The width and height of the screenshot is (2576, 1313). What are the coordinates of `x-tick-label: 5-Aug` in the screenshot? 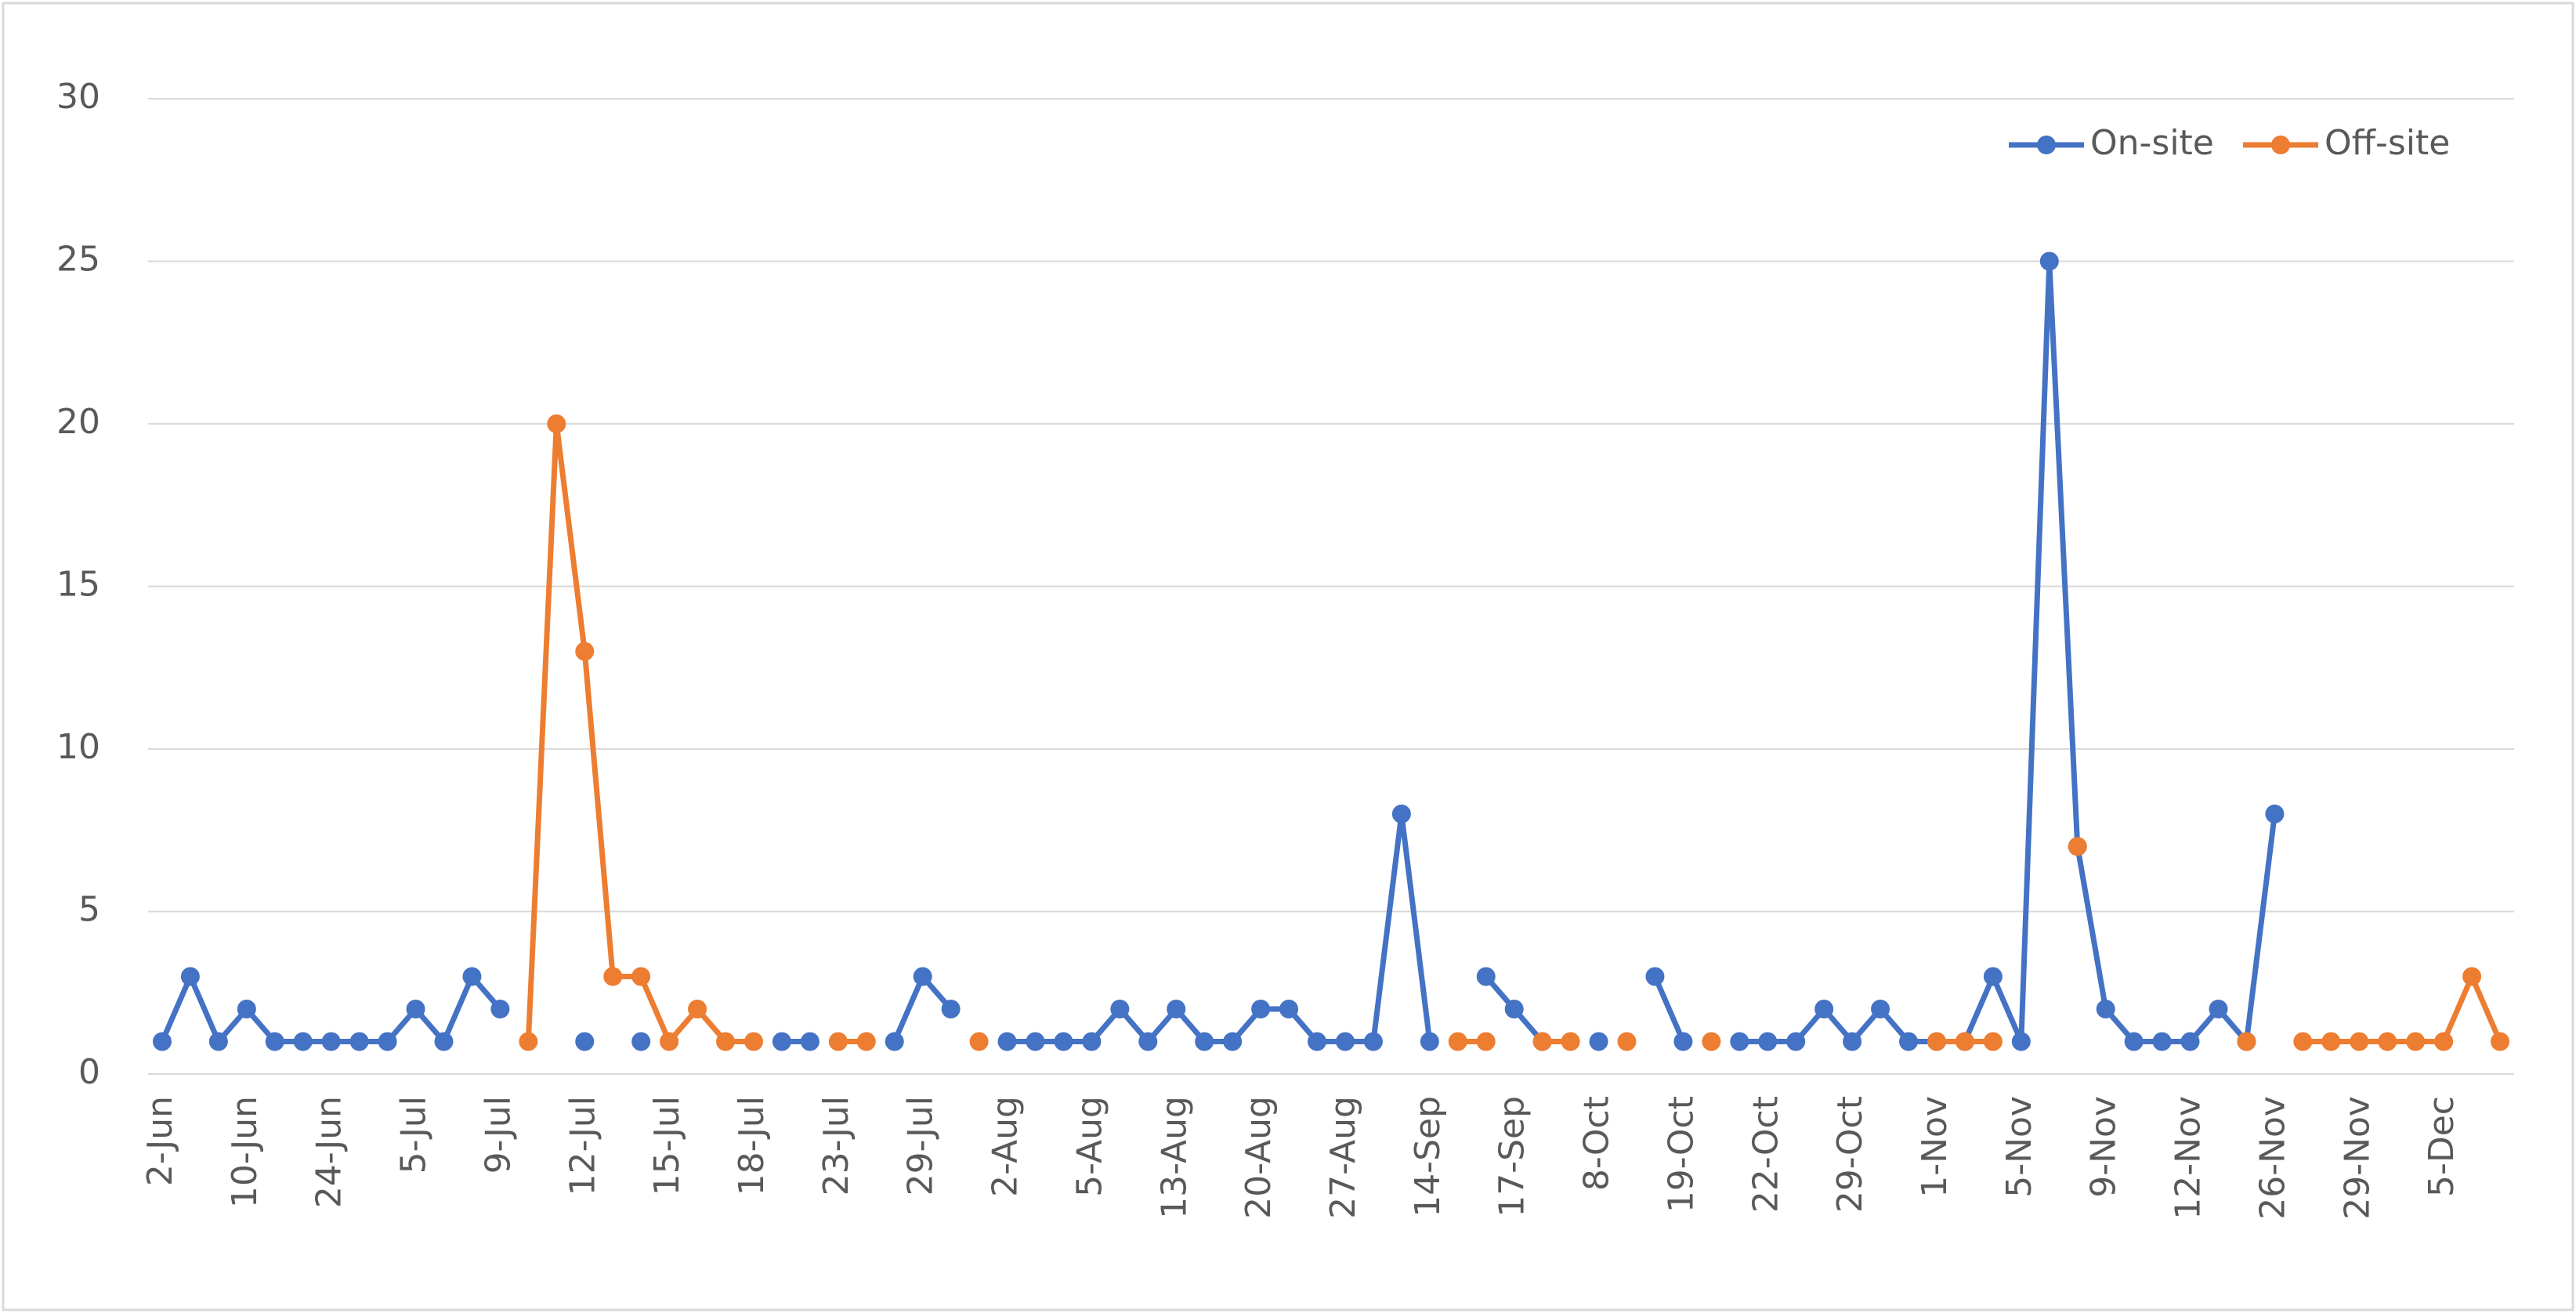 It's located at (1089, 1146).